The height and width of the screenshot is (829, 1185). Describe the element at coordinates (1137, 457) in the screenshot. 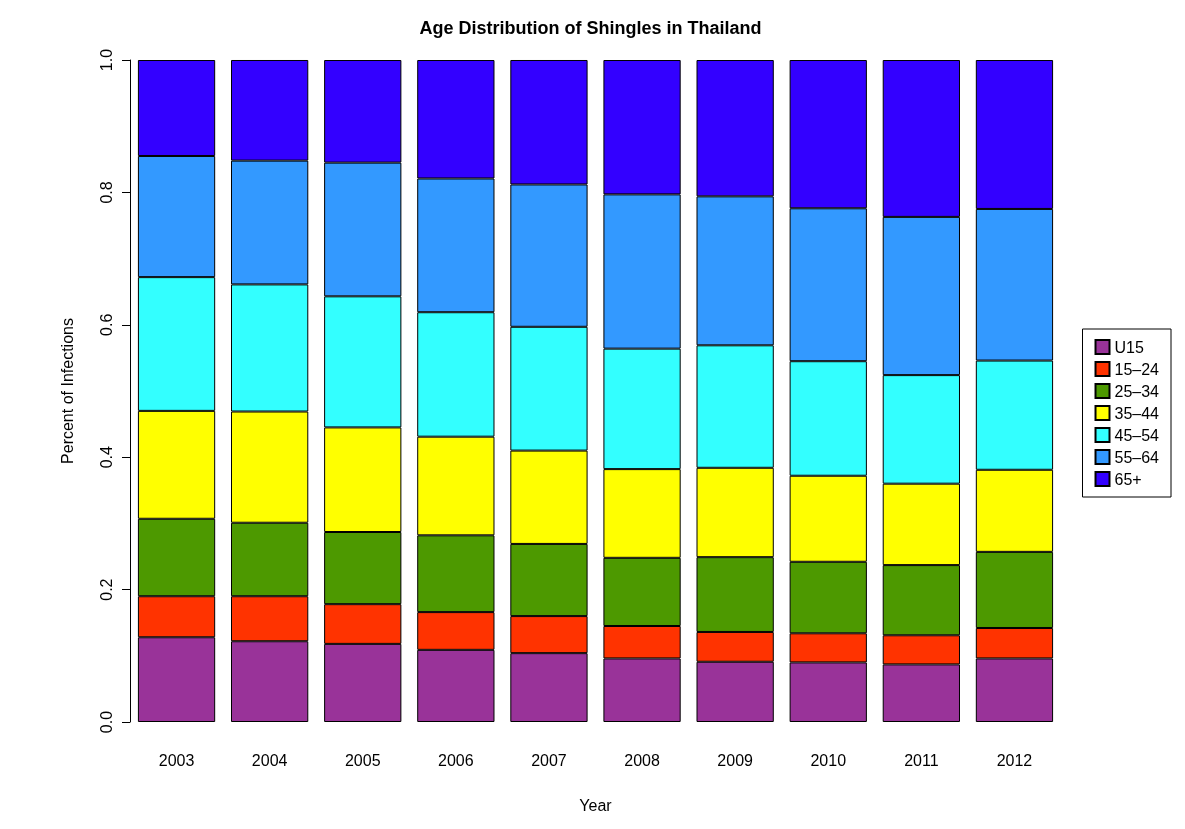

I see `legend-label: 55–64` at that location.